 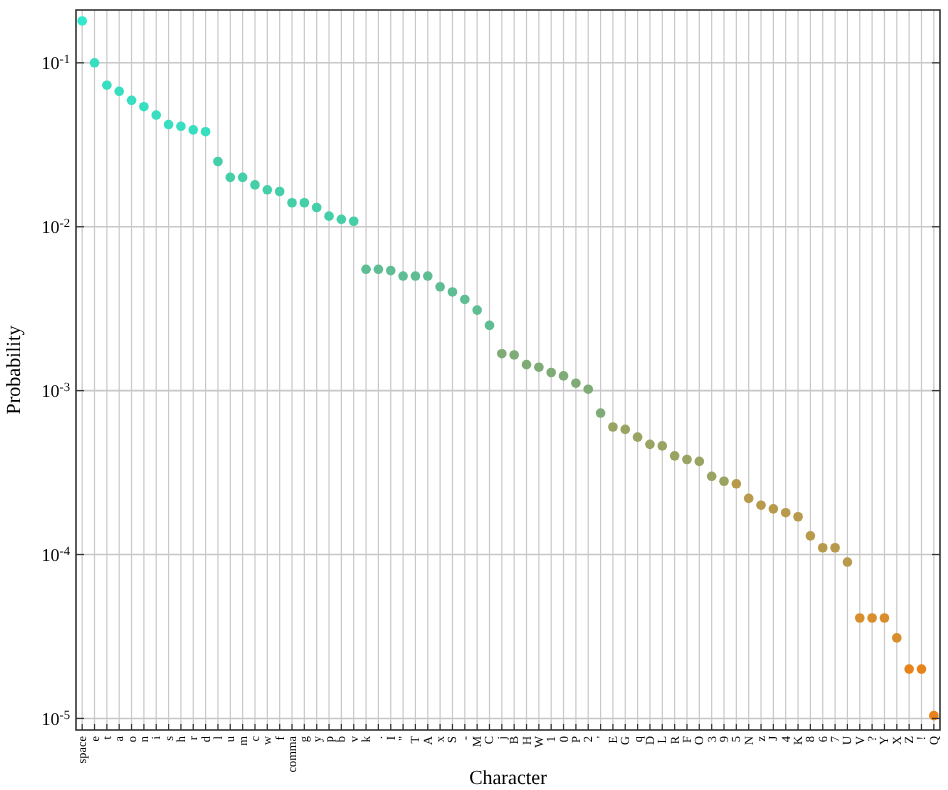 I want to click on y-tick-label: 10$^{-2}$, so click(x=55, y=227).